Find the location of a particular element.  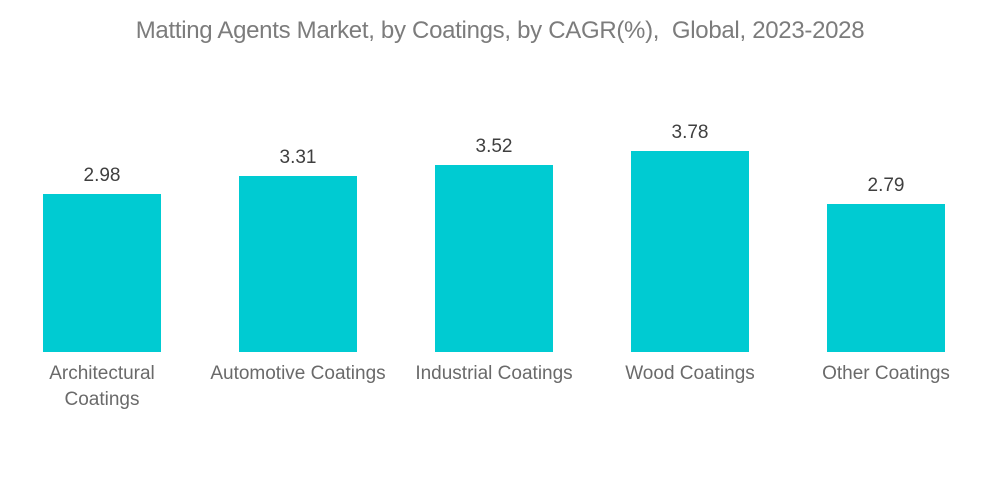

category-label: Architectural Coatings is located at coordinates (102, 387).